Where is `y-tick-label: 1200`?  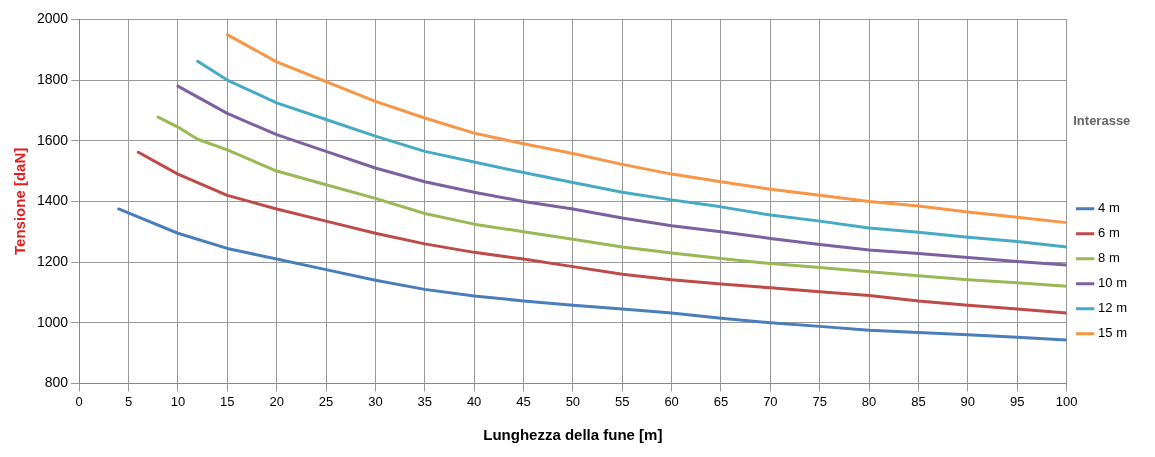
y-tick-label: 1200 is located at coordinates (52, 260).